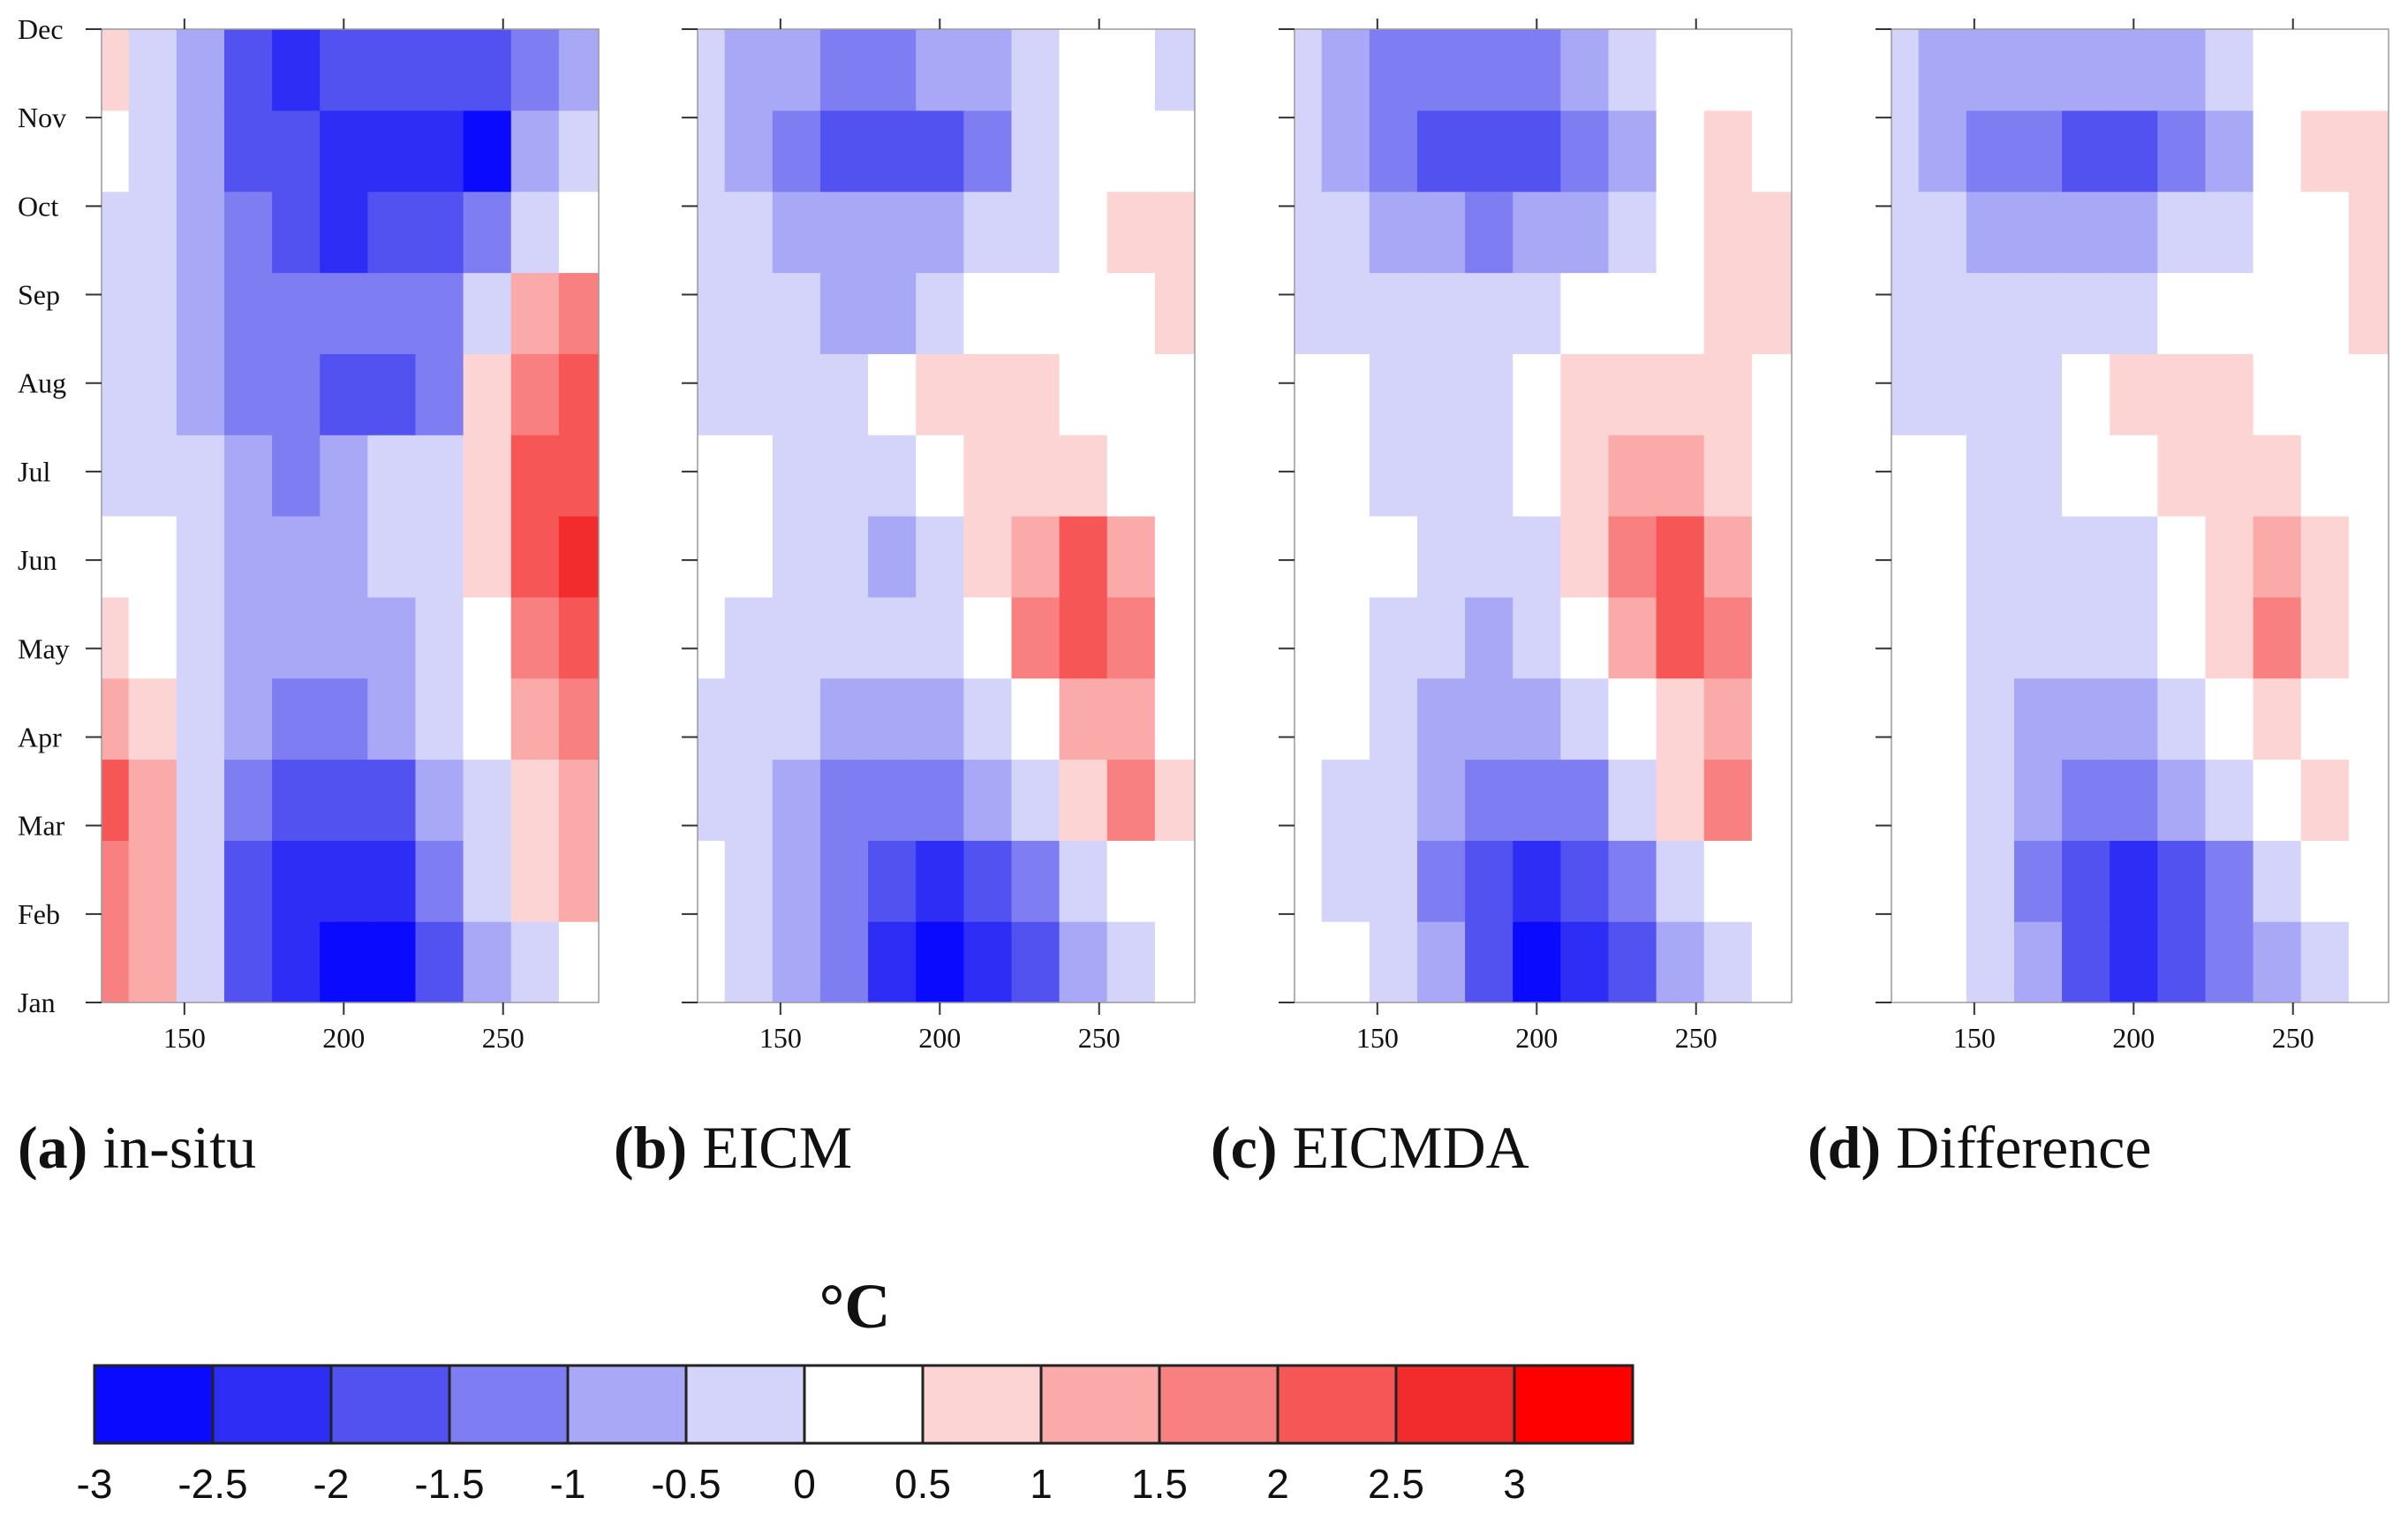 The image size is (2408, 1513). I want to click on y-tick-label: Jul, so click(34, 472).